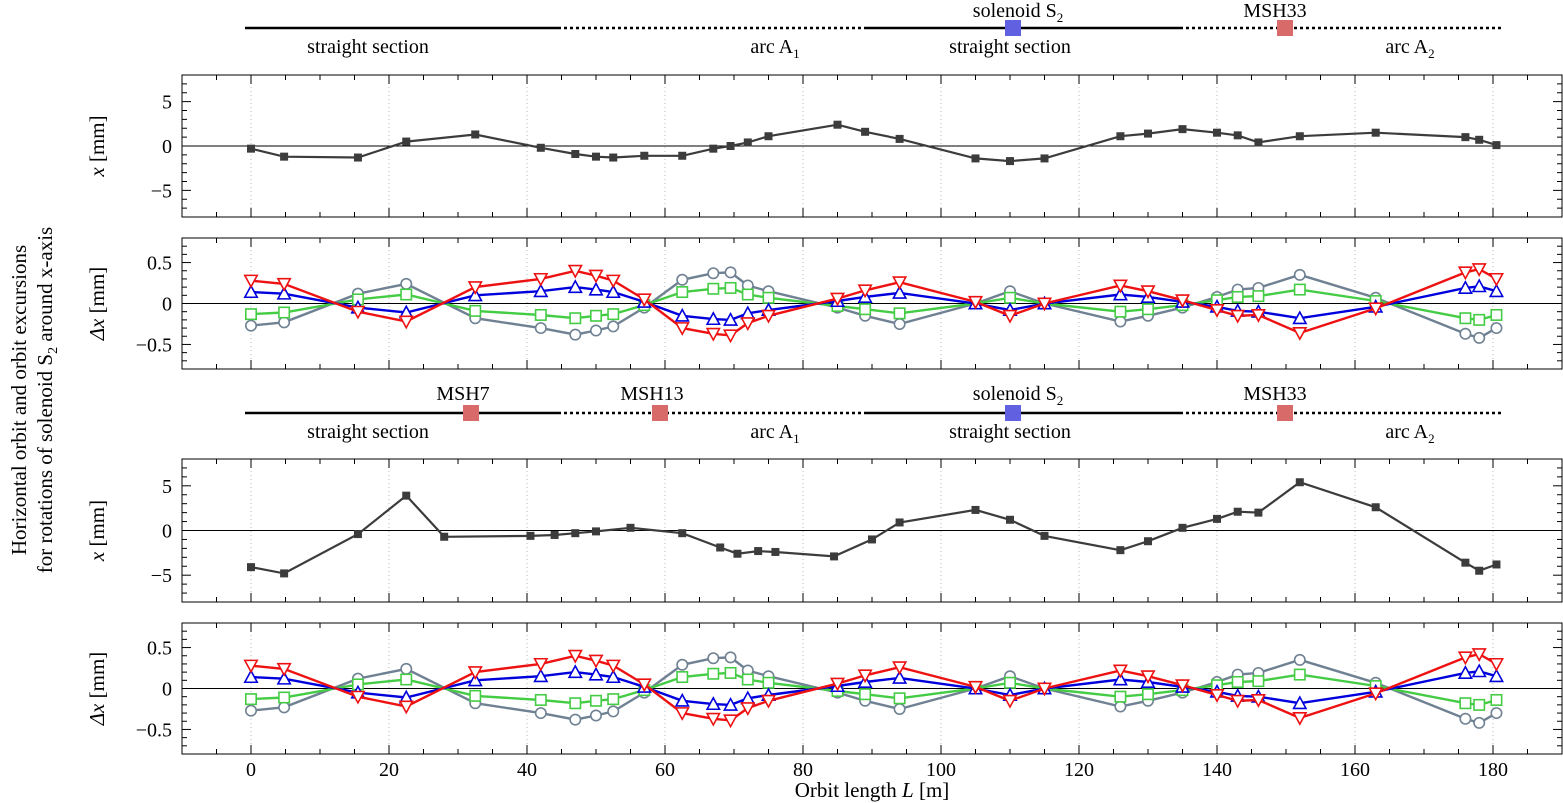 The image size is (1563, 803). I want to click on y-tick-label: 5, so click(167, 103).